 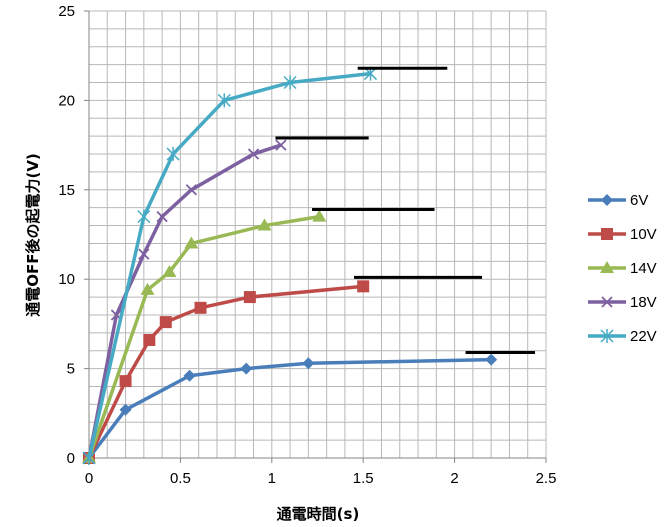 I want to click on legend-item-14V: 14V, so click(x=622, y=268).